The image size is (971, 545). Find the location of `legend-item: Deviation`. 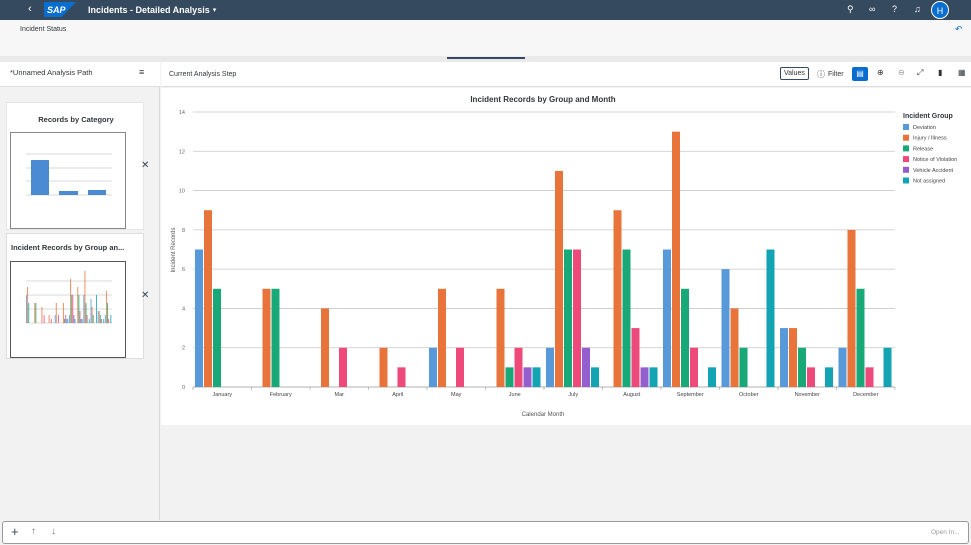

legend-item: Deviation is located at coordinates (924, 128).